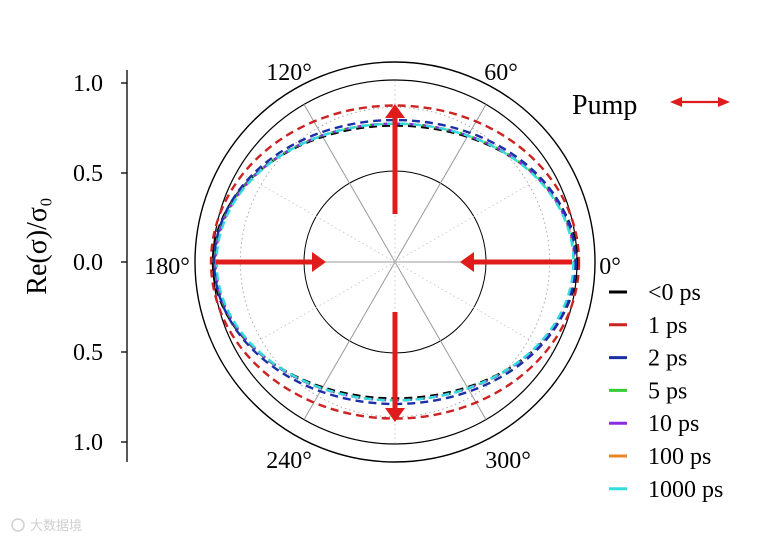 The height and width of the screenshot is (541, 766). I want to click on legend-label: <0 ps, so click(674, 293).